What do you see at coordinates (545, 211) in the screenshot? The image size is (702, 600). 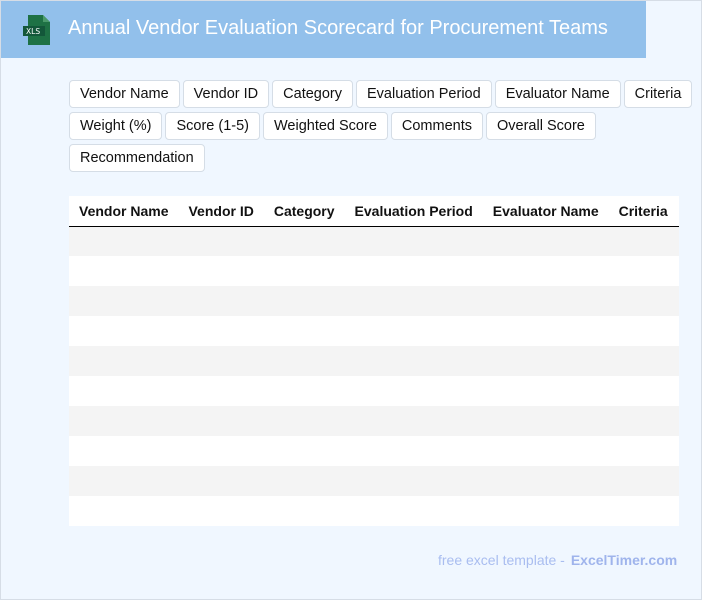 I see `column-header: Evaluator Name` at bounding box center [545, 211].